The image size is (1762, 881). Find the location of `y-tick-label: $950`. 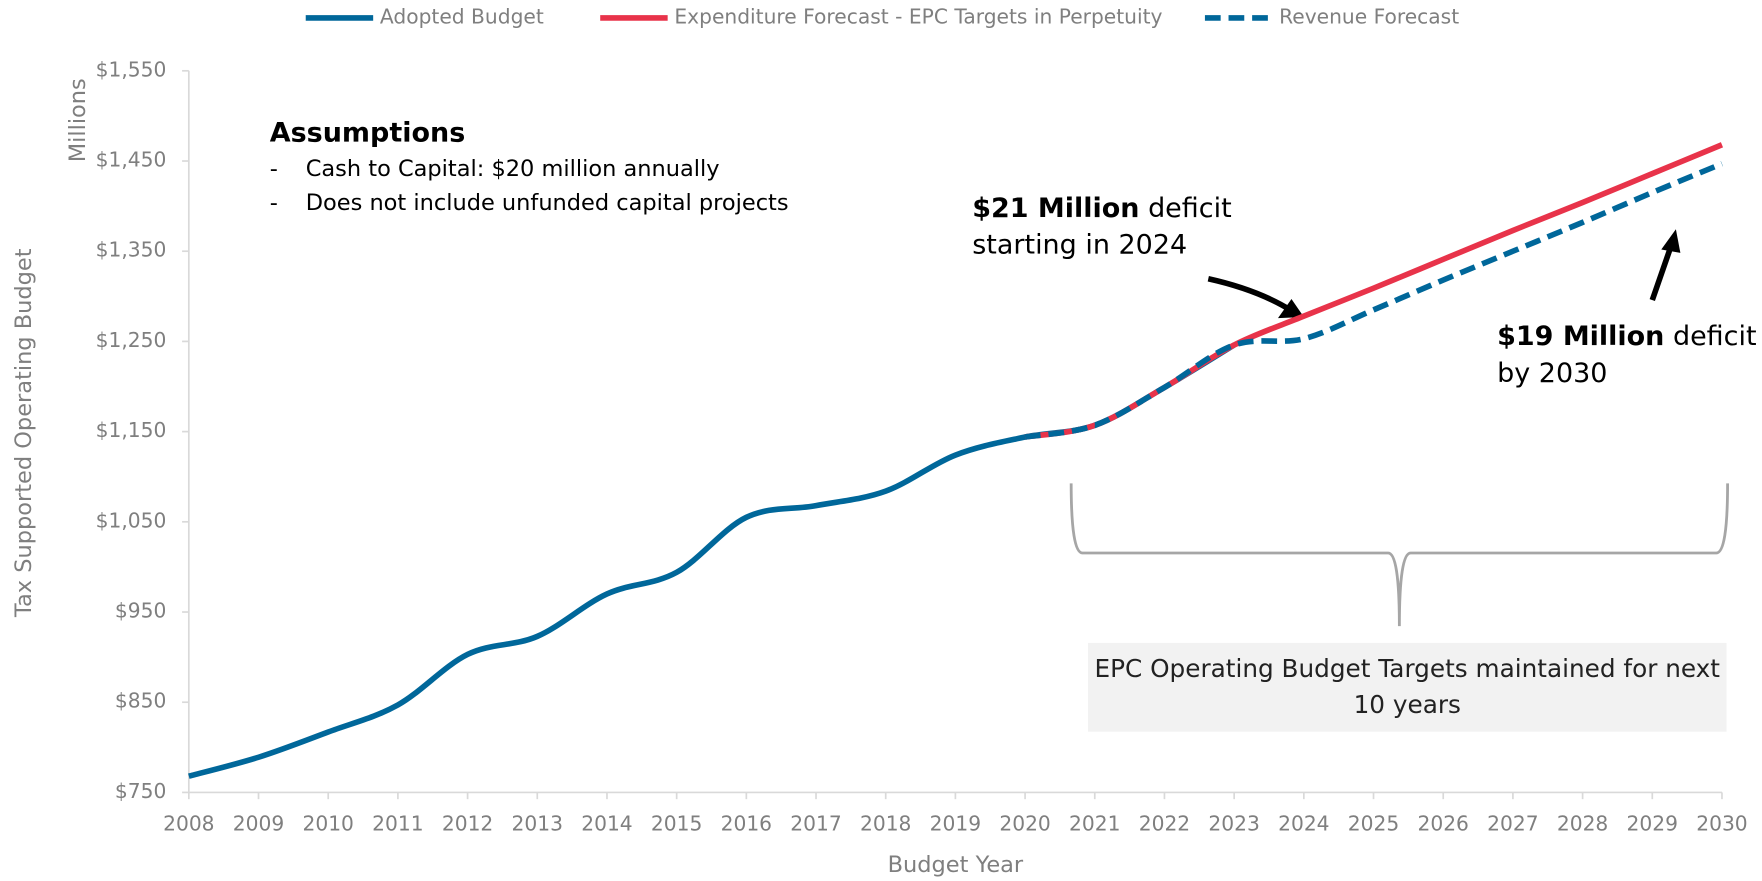

y-tick-label: $950 is located at coordinates (140, 611).